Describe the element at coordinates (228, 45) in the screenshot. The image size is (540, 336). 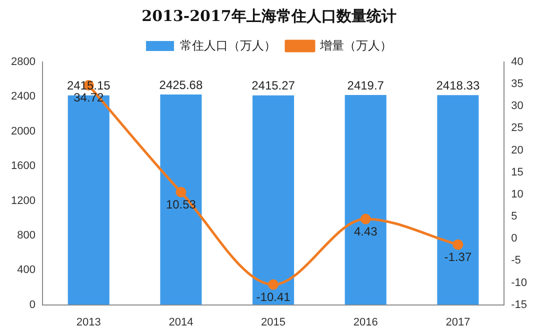
I see `legend-label: 常住人口（万人）` at that location.